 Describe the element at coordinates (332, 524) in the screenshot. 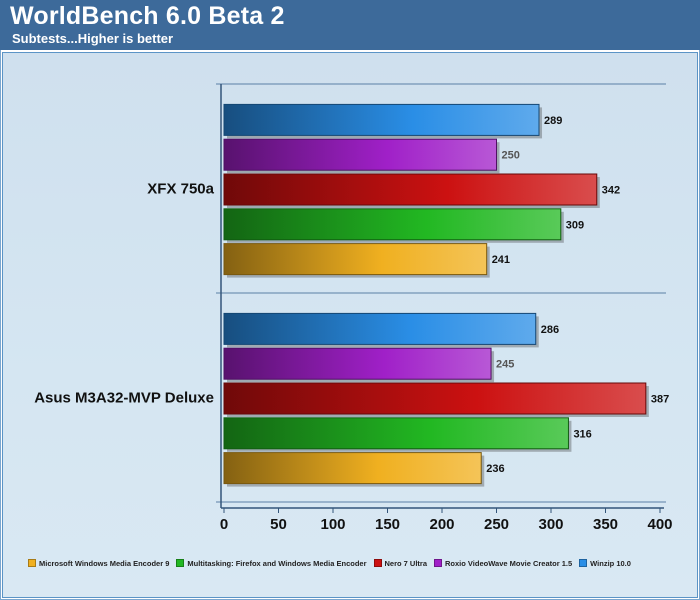

I see `x-tick-label: 100` at that location.